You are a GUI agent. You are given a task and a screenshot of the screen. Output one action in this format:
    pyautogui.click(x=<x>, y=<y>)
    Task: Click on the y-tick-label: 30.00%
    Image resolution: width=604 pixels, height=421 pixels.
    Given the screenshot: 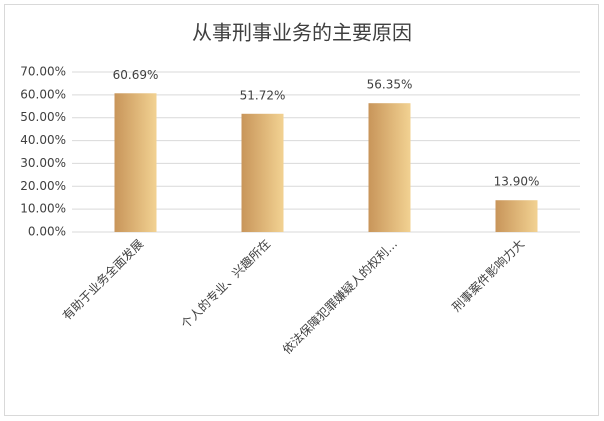 What is the action you would take?
    pyautogui.click(x=43, y=163)
    